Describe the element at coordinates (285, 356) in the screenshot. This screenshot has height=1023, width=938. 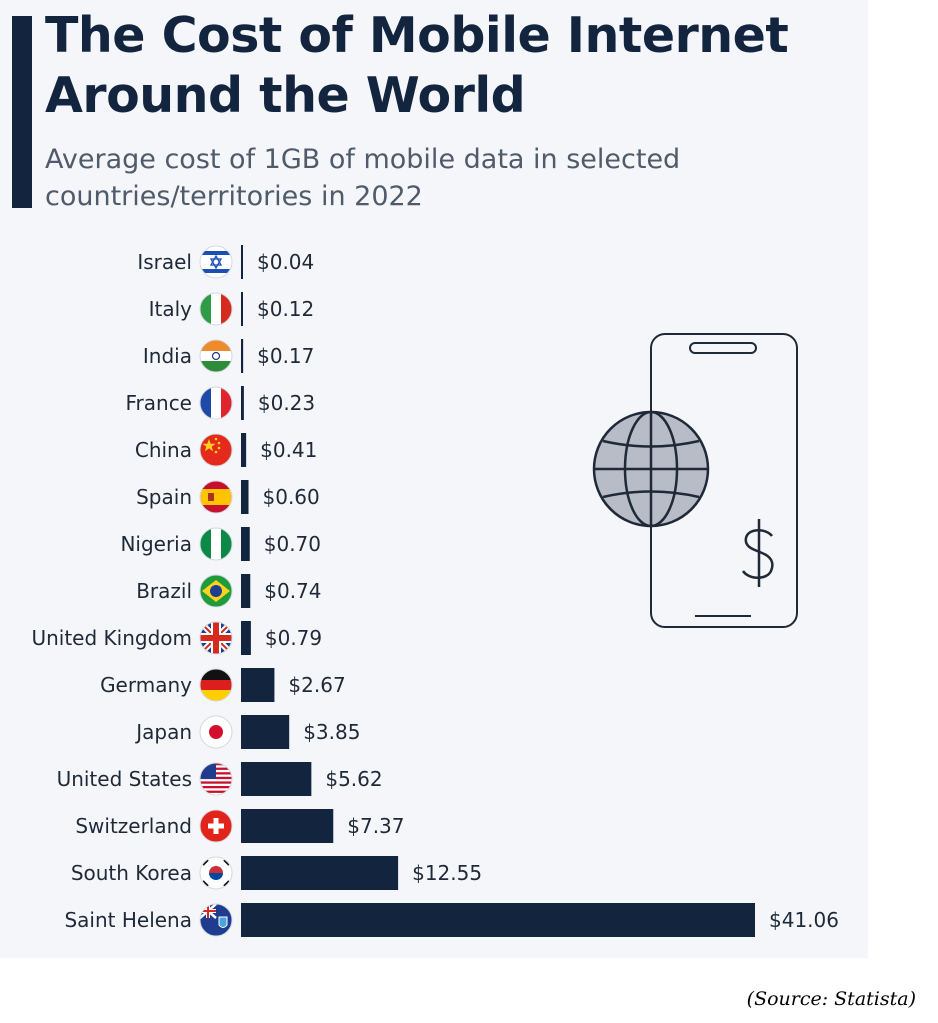
I see `value-label: $0.17` at that location.